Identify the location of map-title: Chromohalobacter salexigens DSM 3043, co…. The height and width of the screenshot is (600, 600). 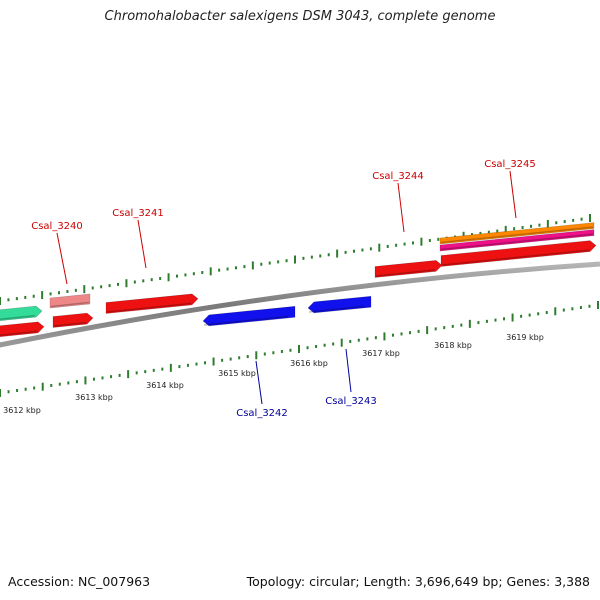
(300, 16).